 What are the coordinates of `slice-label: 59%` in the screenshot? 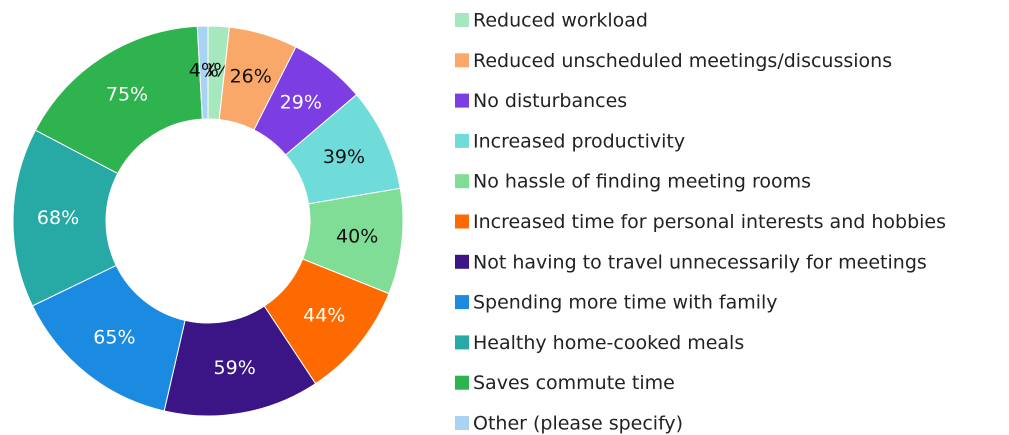 It's located at (235, 368).